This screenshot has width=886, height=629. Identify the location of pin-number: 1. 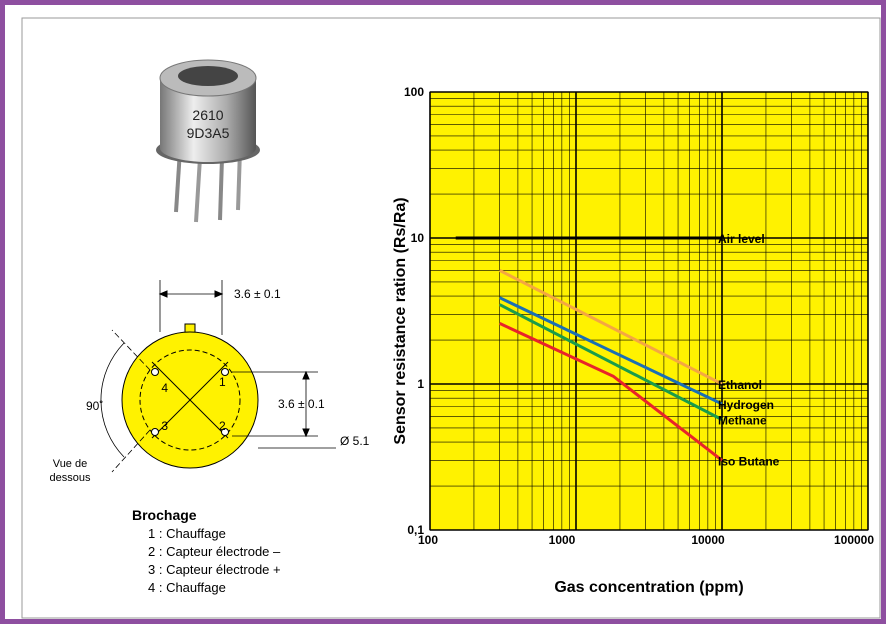
(222, 382).